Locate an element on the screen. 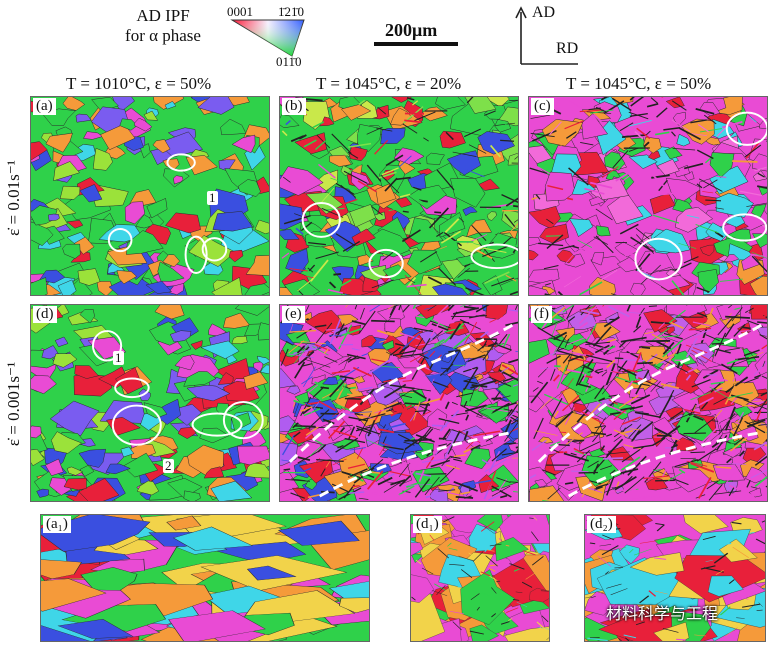 The height and width of the screenshot is (647, 772). legend-title-line2: for α phase is located at coordinates (163, 35).